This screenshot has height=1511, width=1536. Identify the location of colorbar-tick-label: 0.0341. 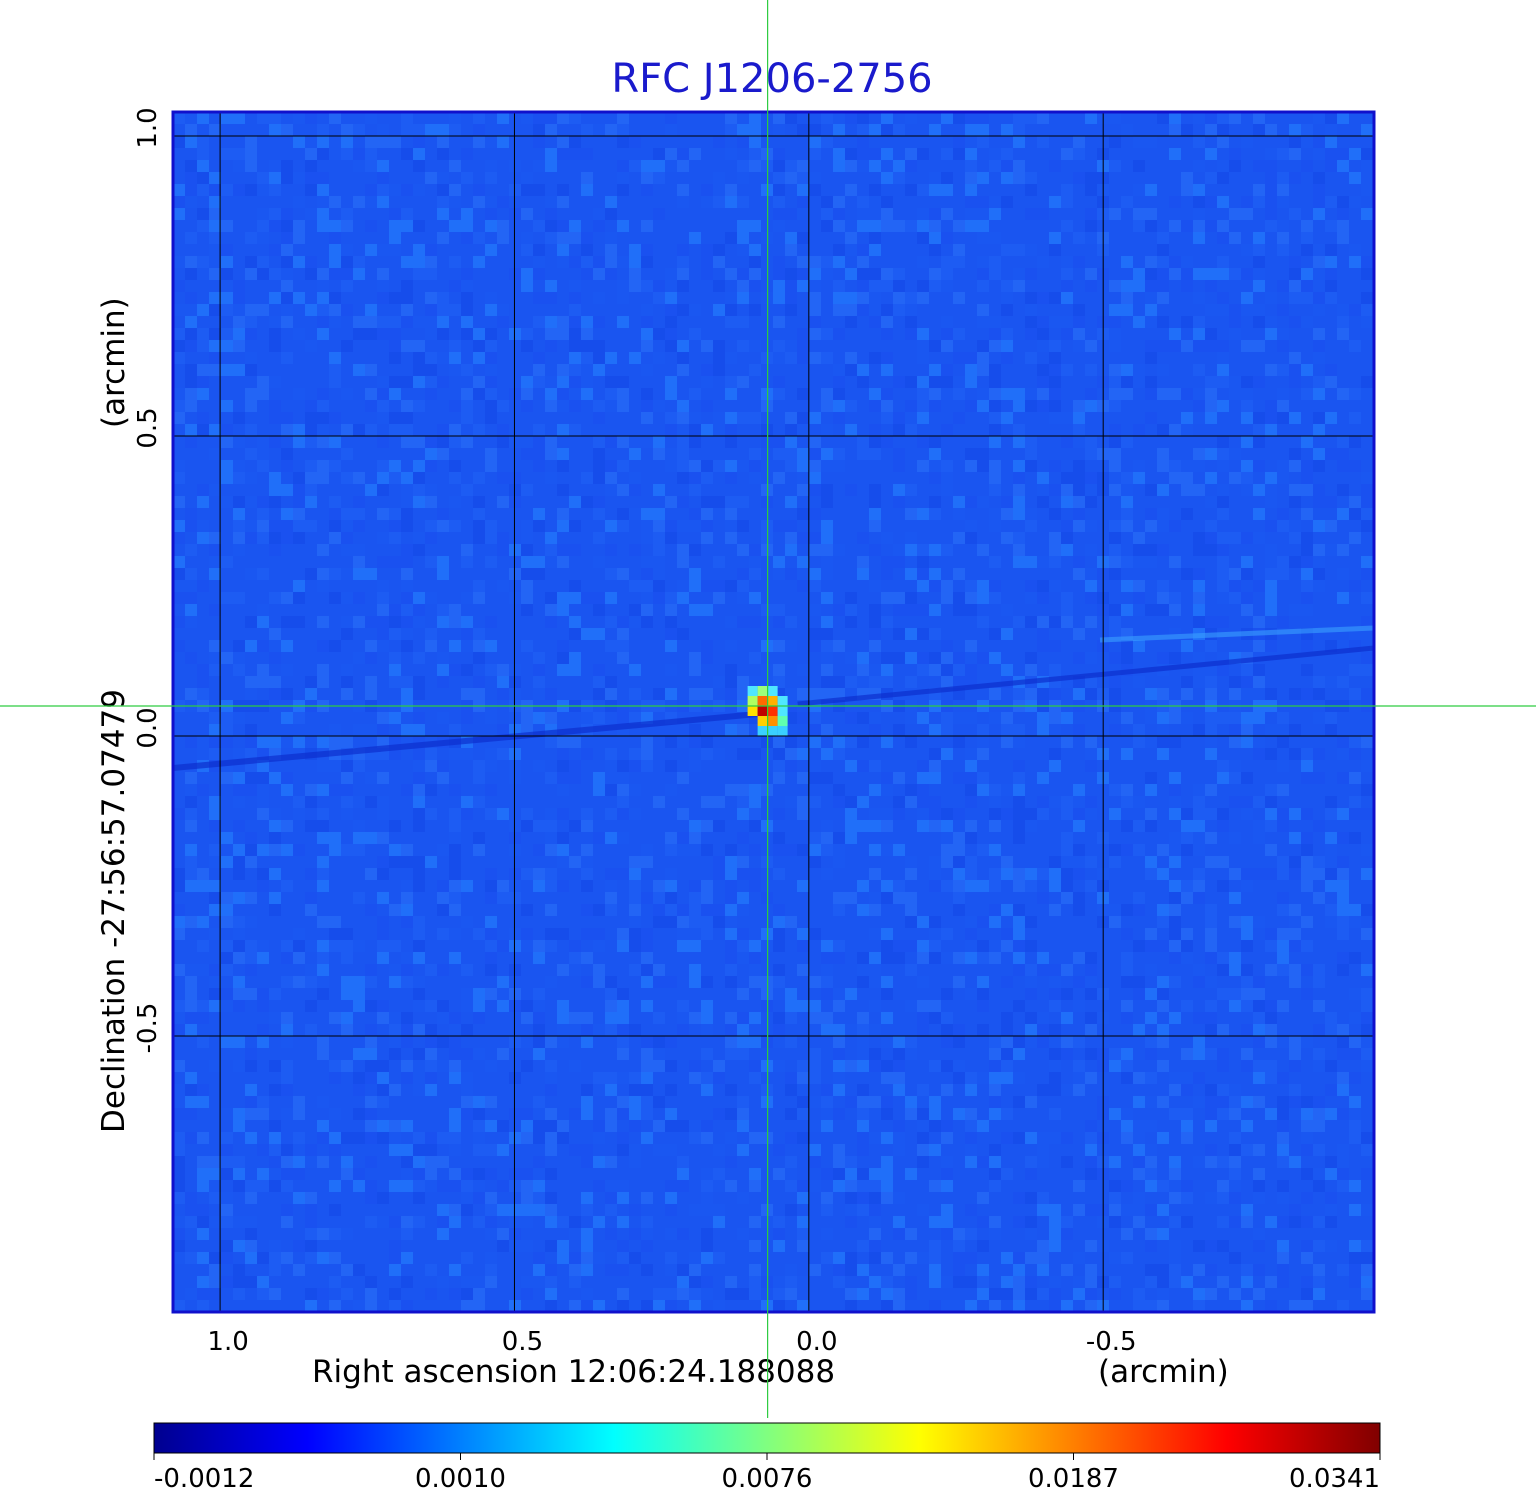
(1334, 1479).